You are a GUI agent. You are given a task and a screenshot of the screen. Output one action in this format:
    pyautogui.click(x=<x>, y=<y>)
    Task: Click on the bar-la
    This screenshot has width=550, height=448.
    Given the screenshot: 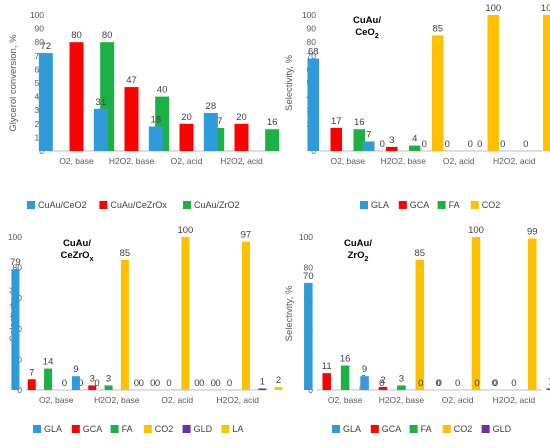 What is the action you would take?
    pyautogui.click(x=278, y=388)
    